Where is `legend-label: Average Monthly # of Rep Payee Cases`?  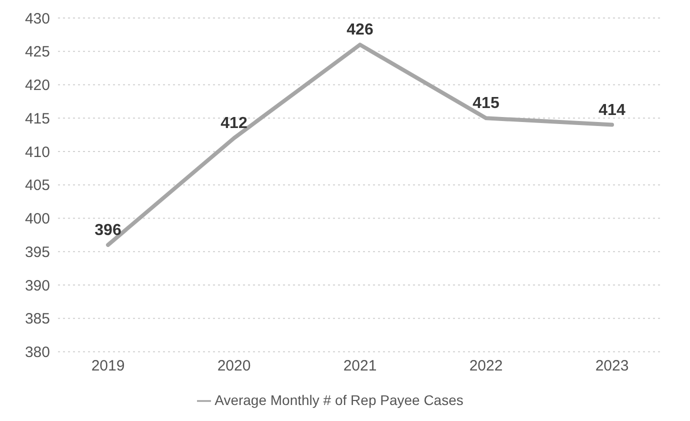 legend-label: Average Monthly # of Rep Payee Cases is located at coordinates (339, 400).